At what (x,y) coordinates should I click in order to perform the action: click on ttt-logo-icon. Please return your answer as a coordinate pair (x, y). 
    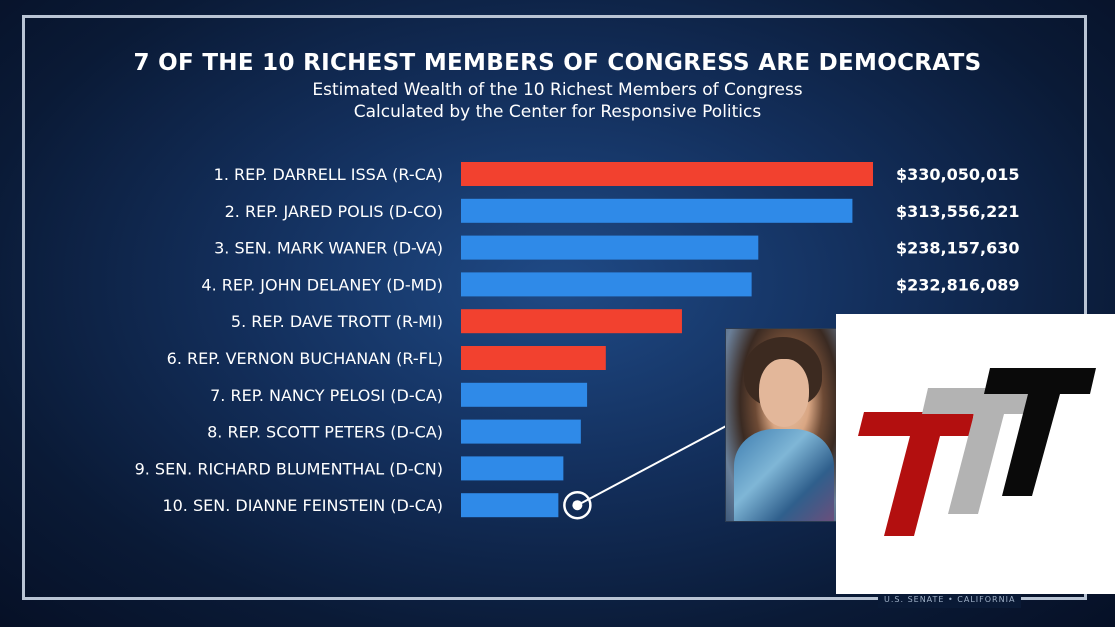
    Looking at the image, I should click on (977, 452).